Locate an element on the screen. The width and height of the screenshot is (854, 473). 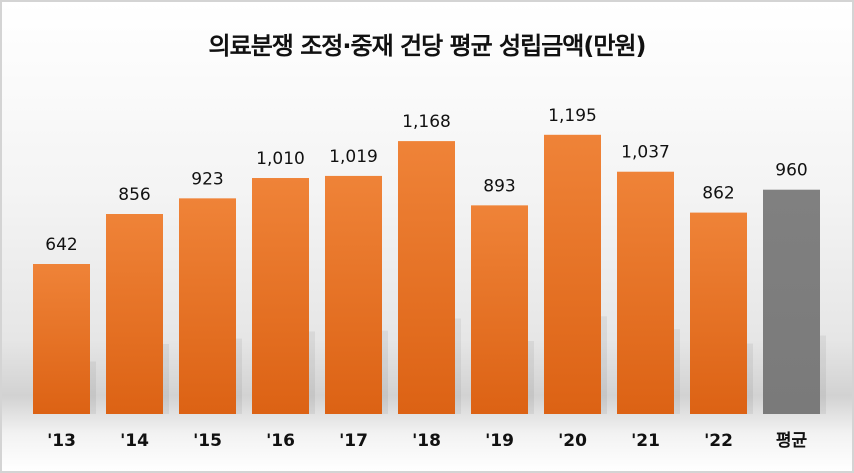
x-tick-label: '17 is located at coordinates (353, 441).